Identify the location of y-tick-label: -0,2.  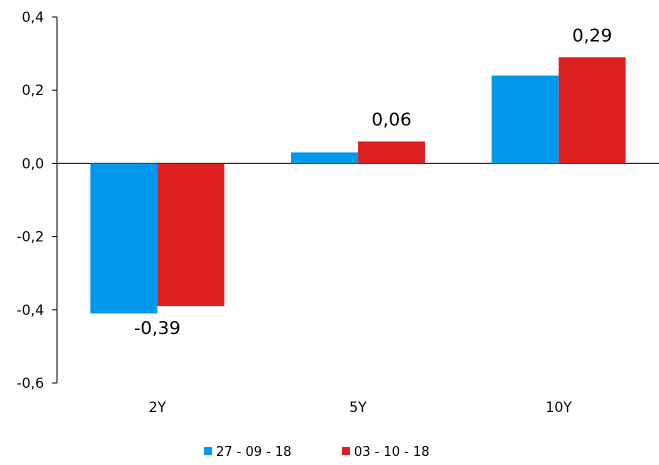
(30, 238).